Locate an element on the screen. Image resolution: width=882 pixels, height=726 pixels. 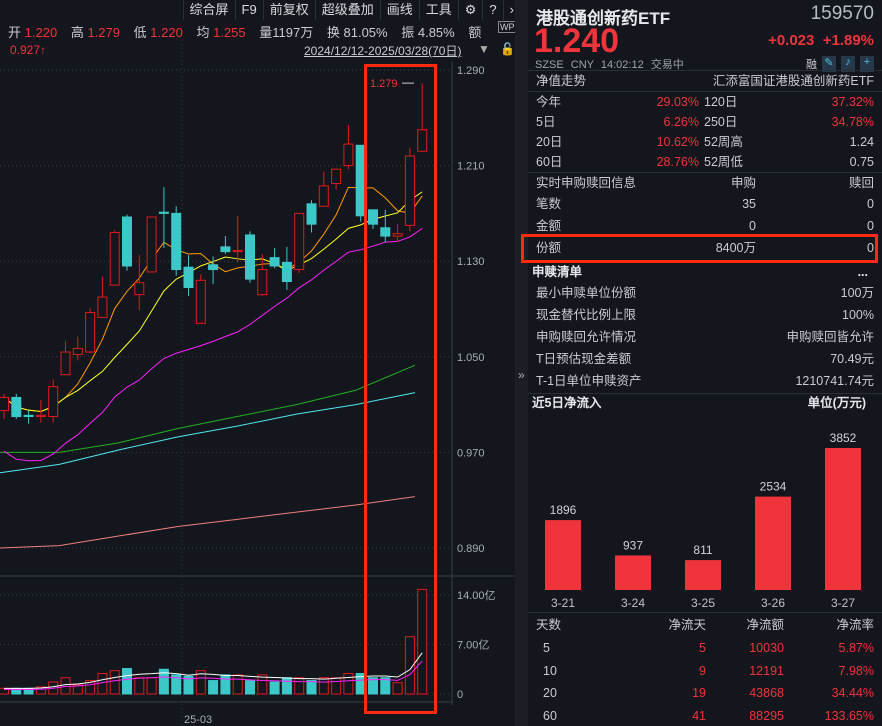
price-tick: 1.210 is located at coordinates (471, 167).